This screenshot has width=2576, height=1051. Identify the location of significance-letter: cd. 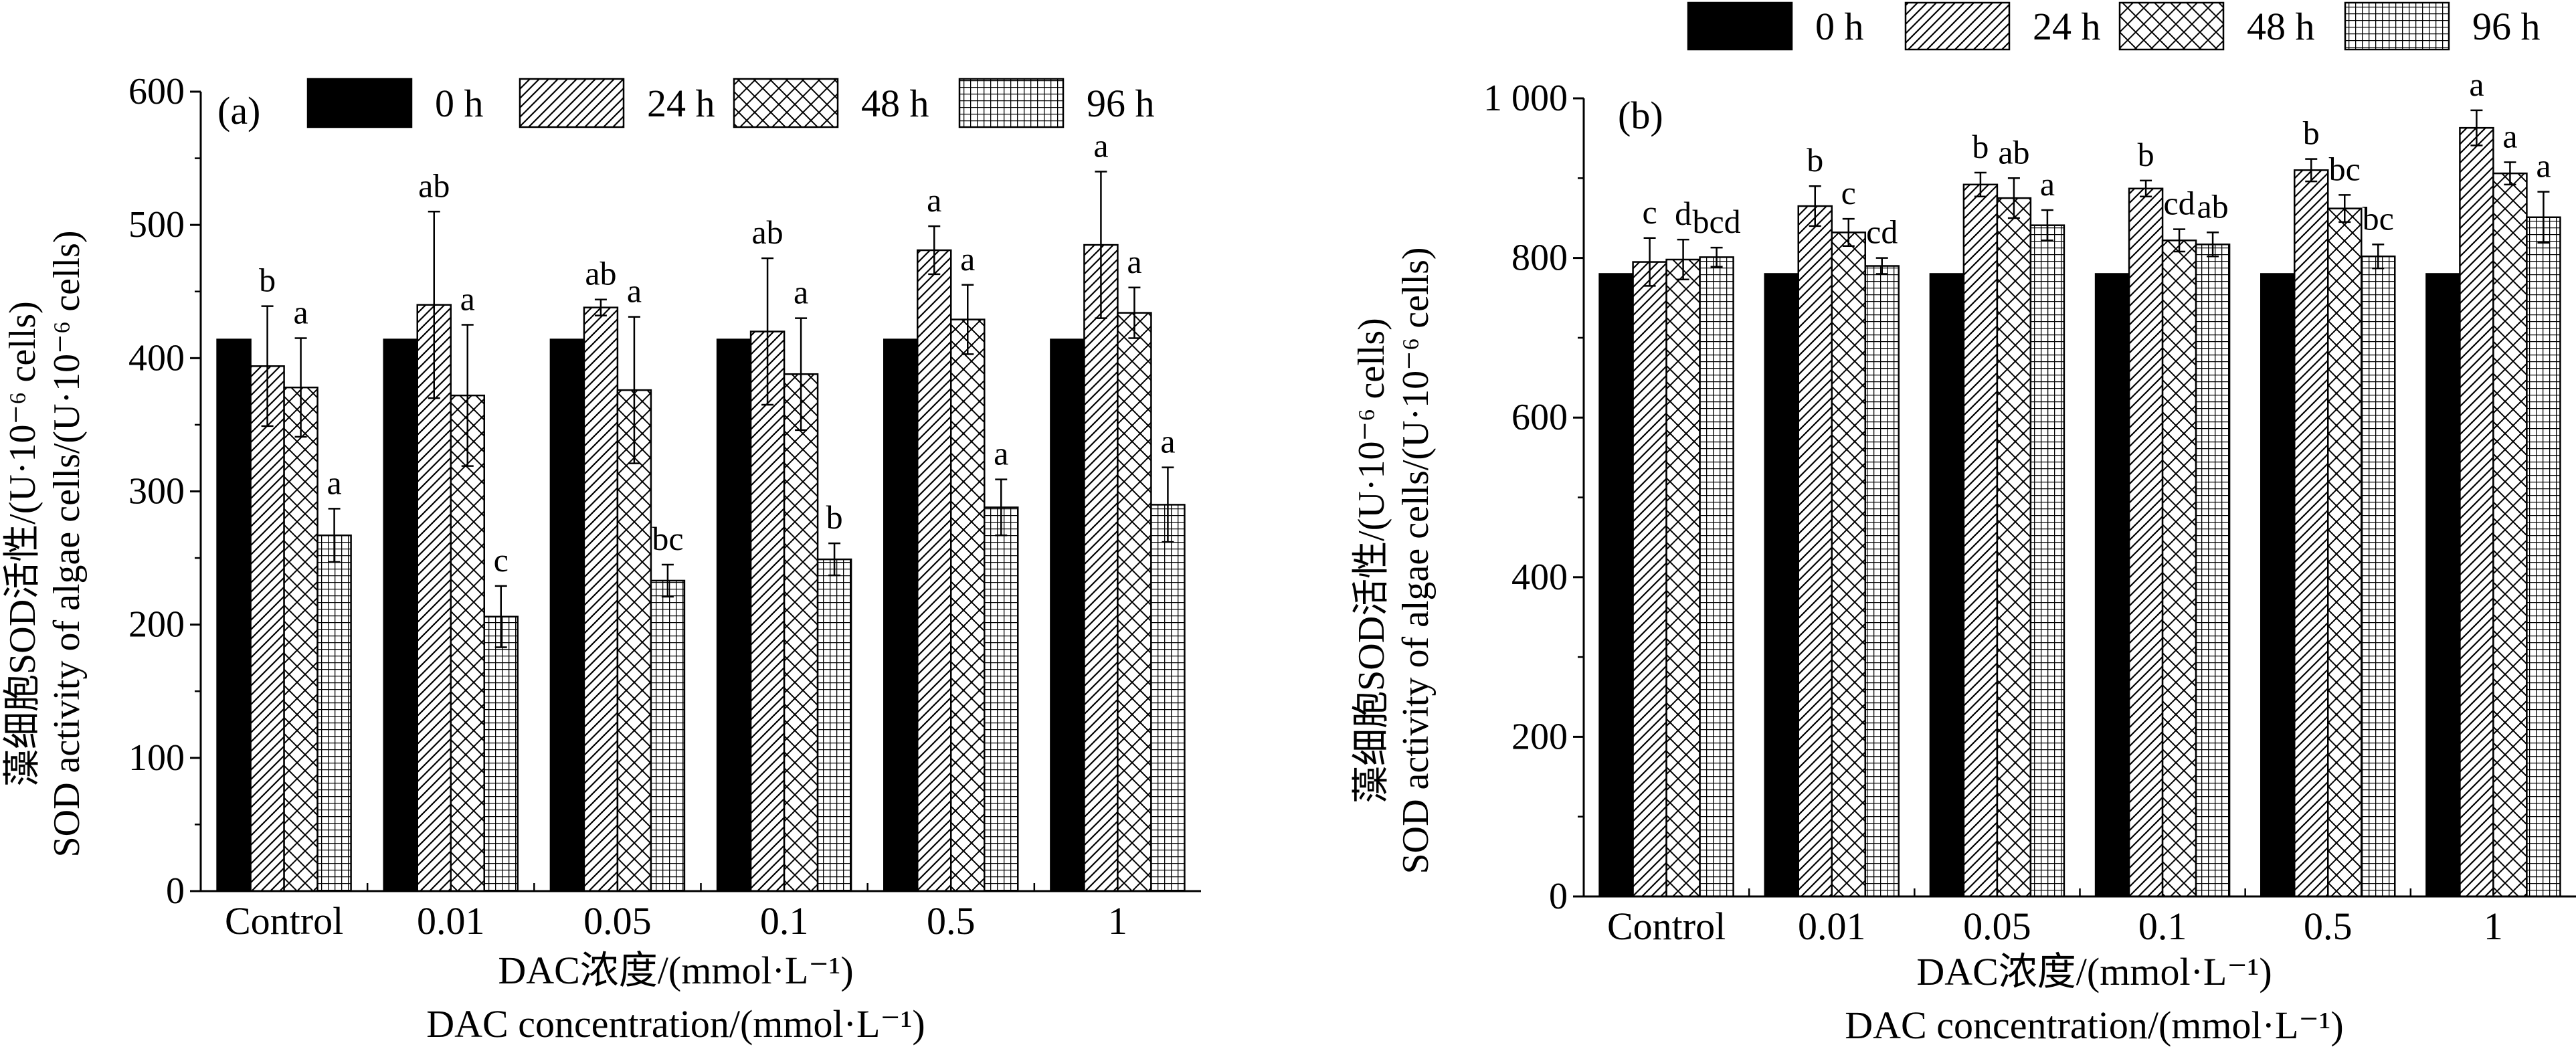
(1882, 232).